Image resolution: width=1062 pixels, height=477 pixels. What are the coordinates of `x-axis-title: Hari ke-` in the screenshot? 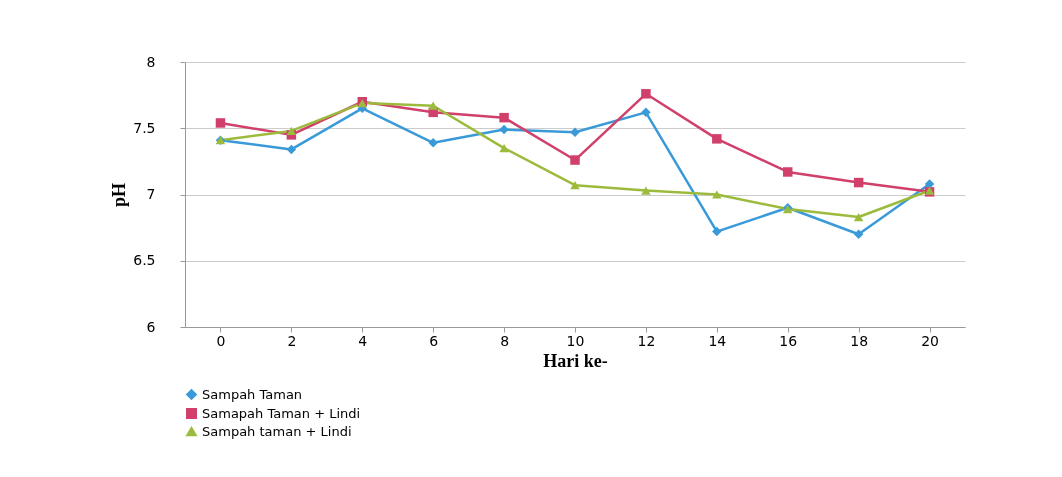 It's located at (575, 360).